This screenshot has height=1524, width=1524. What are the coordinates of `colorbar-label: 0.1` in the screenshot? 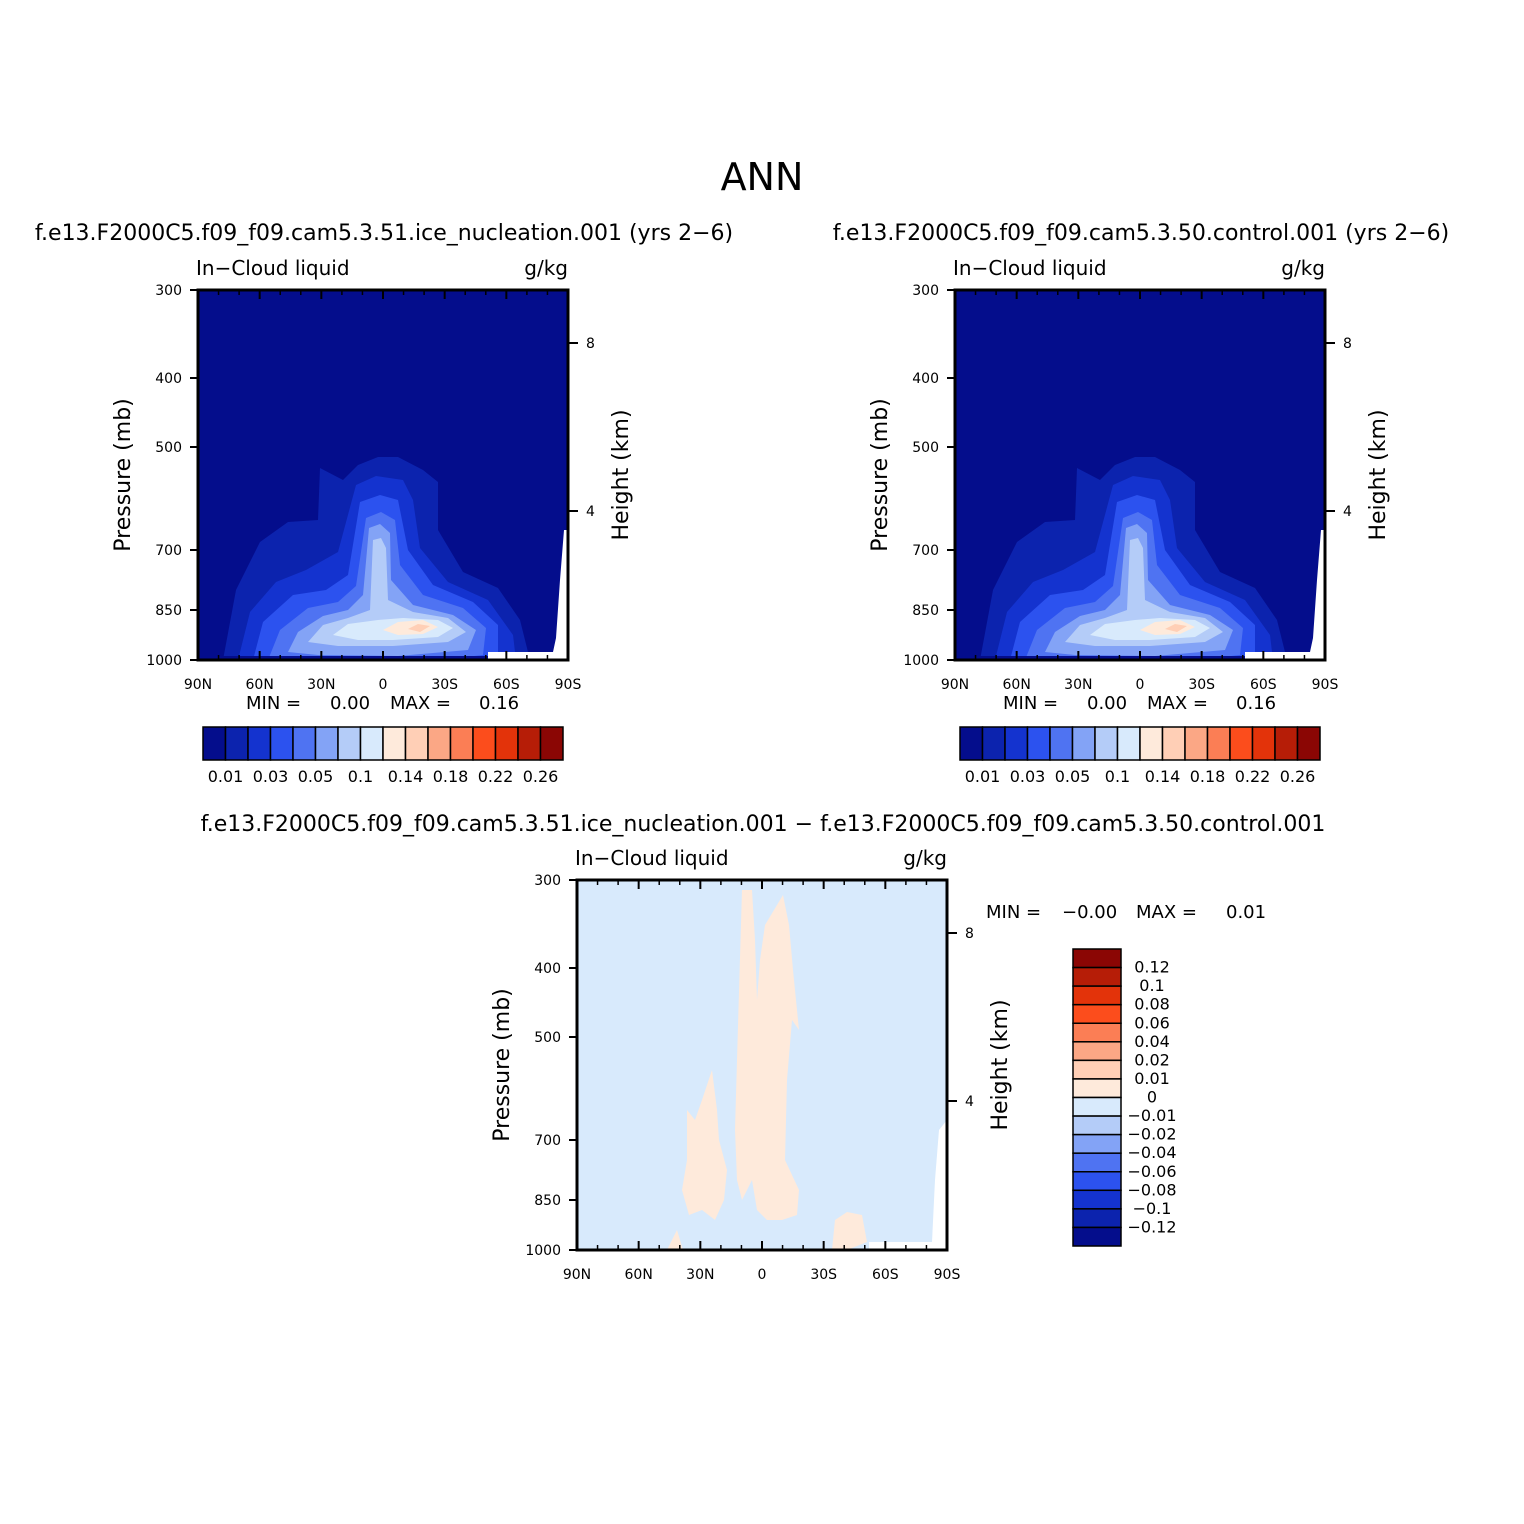 It's located at (1151, 985).